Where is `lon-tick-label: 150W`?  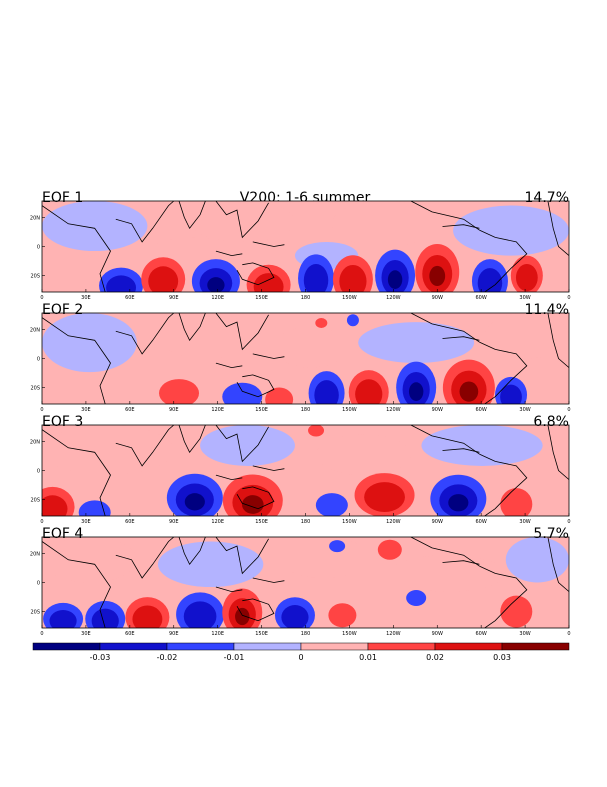 lon-tick-label: 150W is located at coordinates (349, 634).